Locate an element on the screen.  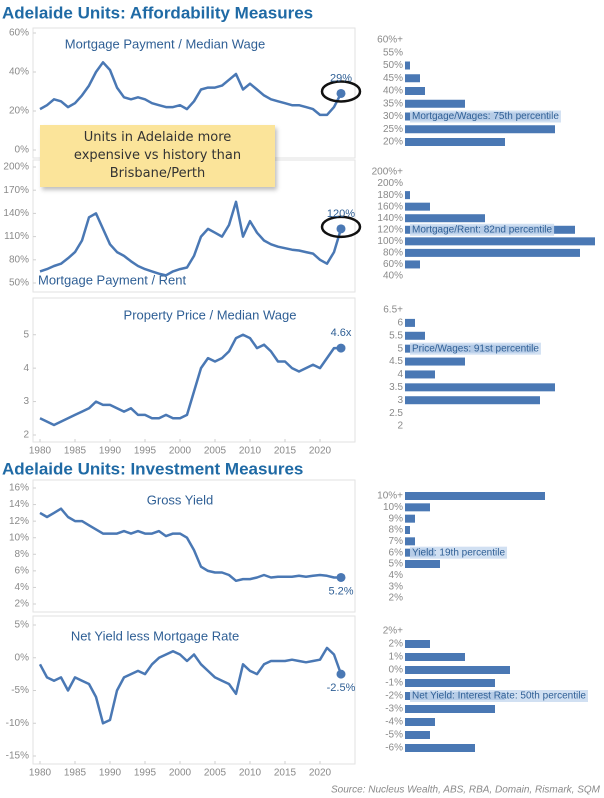
category-label: -4% is located at coordinates (394, 722).